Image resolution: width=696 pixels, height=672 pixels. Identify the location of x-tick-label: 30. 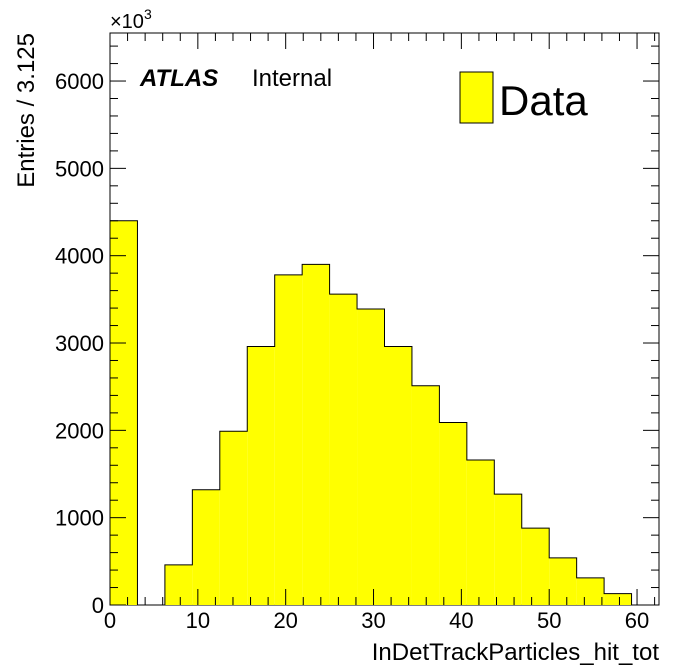
(373, 620).